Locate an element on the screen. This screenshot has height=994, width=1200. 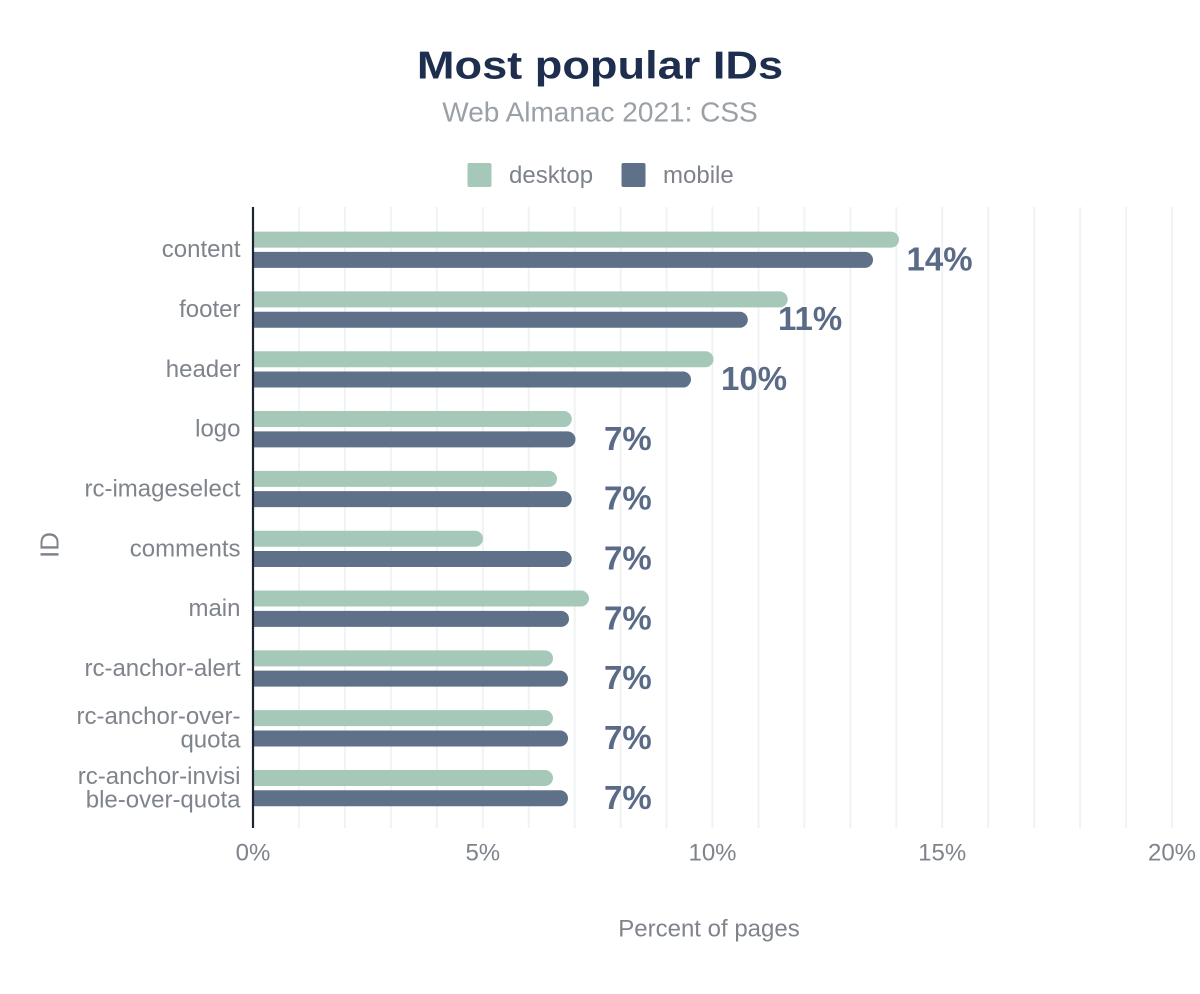
svg-text: footer is located at coordinates (209, 309).